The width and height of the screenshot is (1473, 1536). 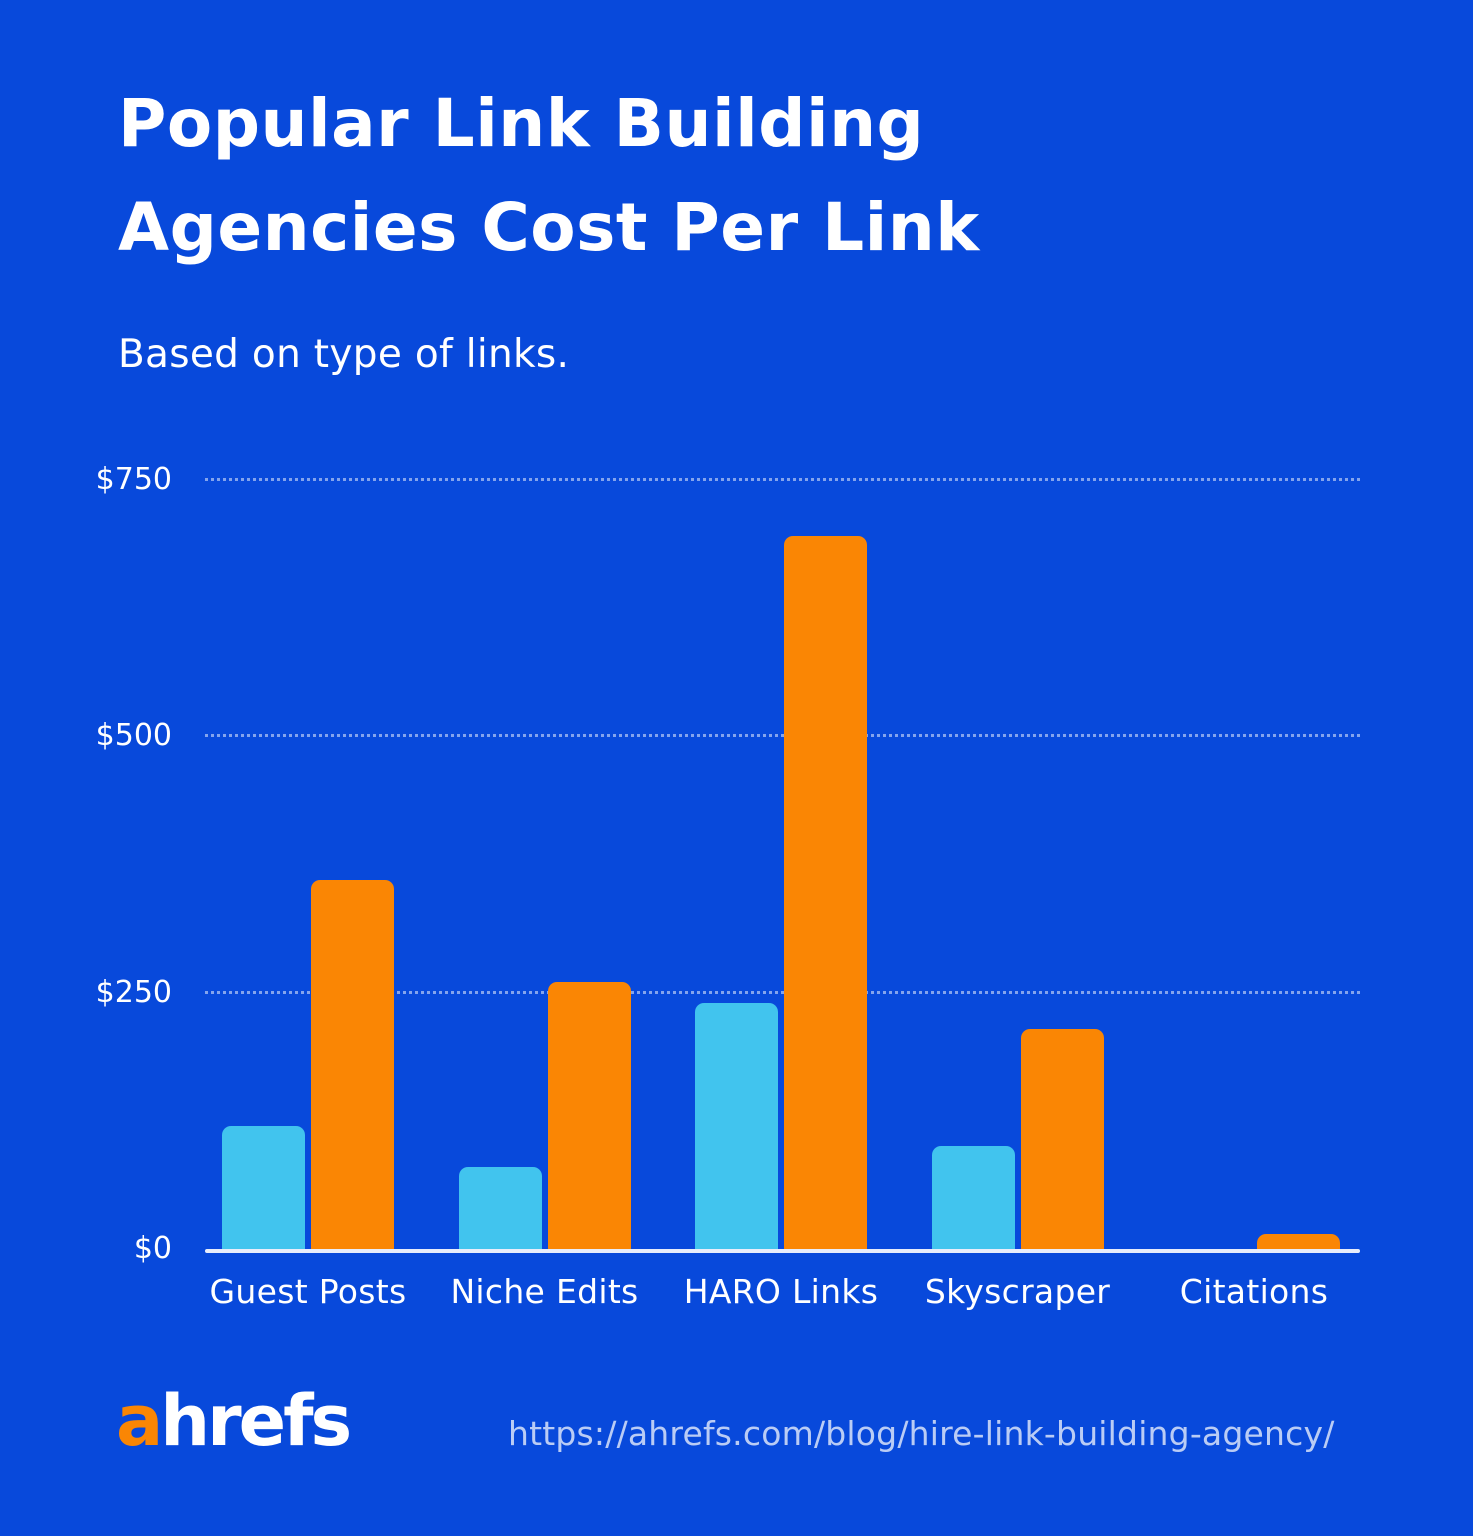 What do you see at coordinates (1062, 1139) in the screenshot?
I see `bar-orange-skyscraper` at bounding box center [1062, 1139].